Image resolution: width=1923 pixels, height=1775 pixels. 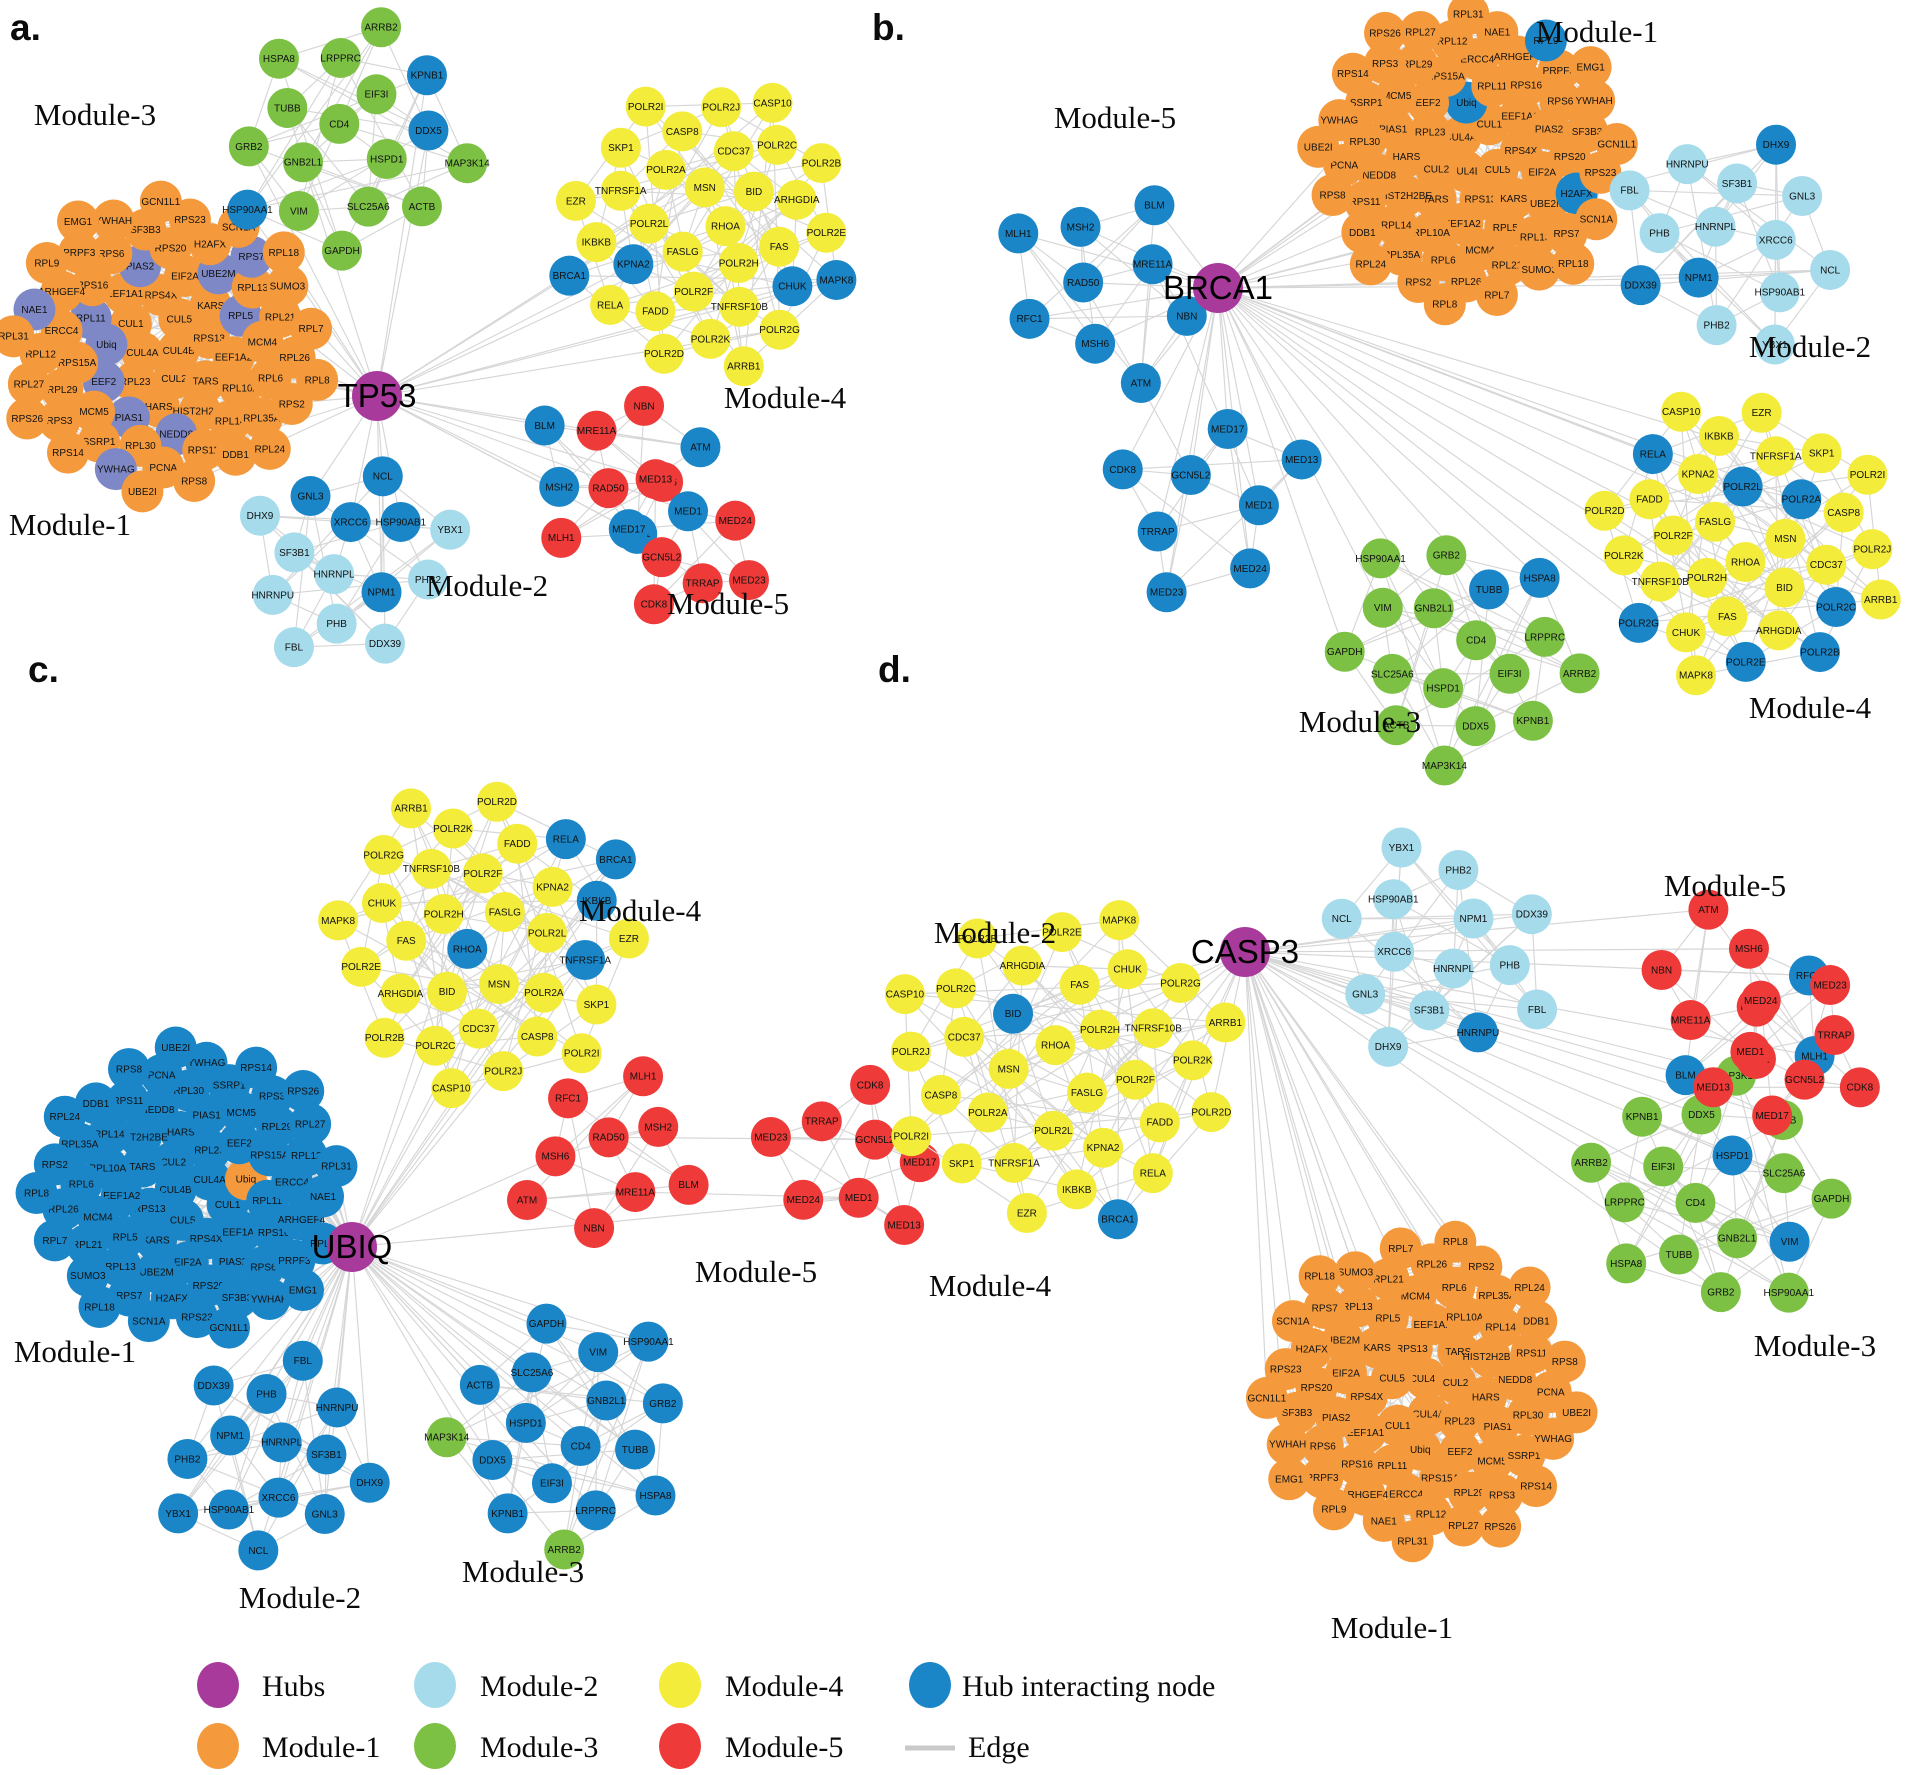 I want to click on node-UBE2I, so click(x=1318, y=146).